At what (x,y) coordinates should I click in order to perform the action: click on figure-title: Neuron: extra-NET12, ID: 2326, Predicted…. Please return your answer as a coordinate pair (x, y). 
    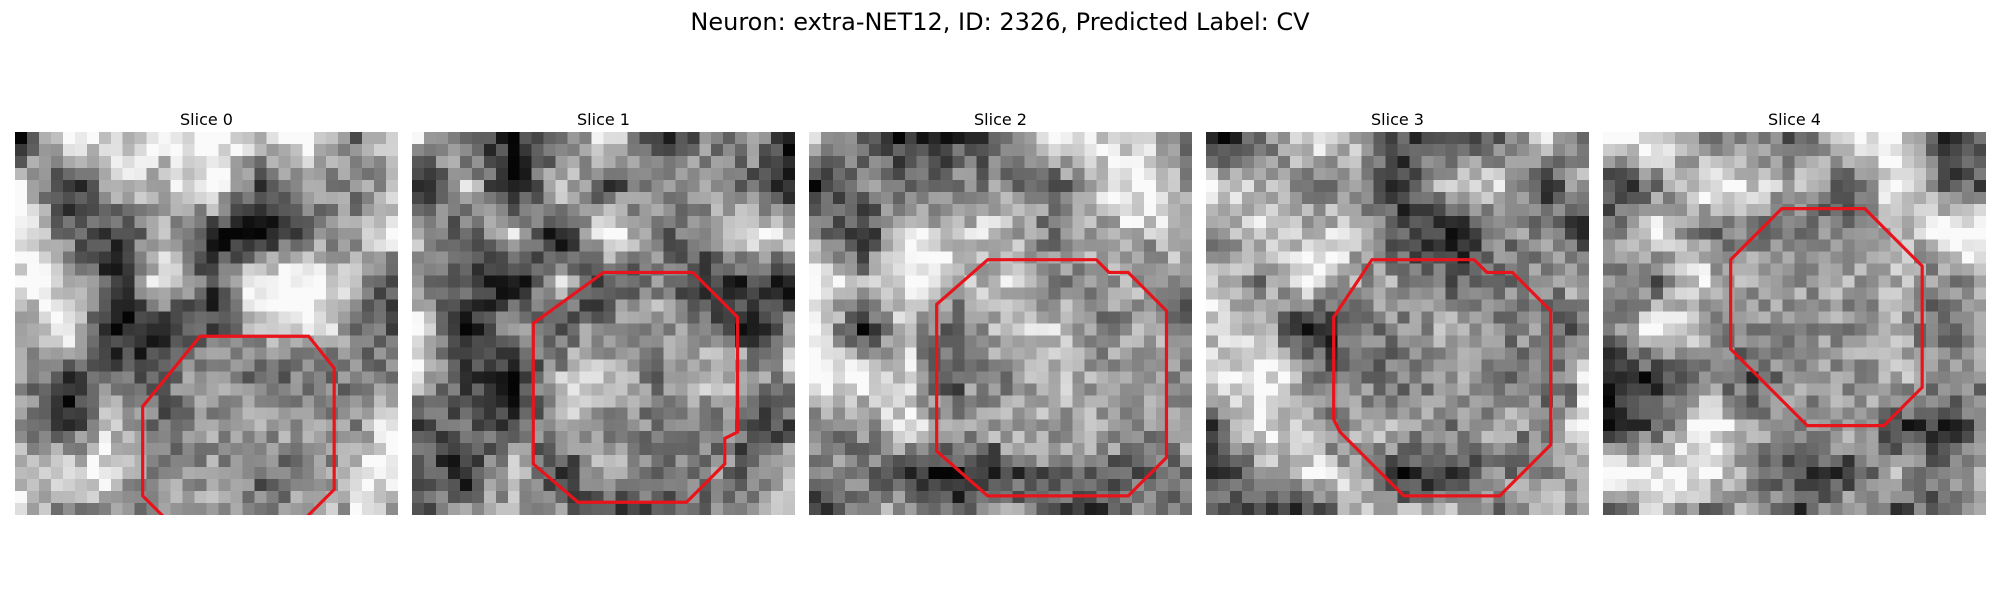
    Looking at the image, I should click on (1000, 22).